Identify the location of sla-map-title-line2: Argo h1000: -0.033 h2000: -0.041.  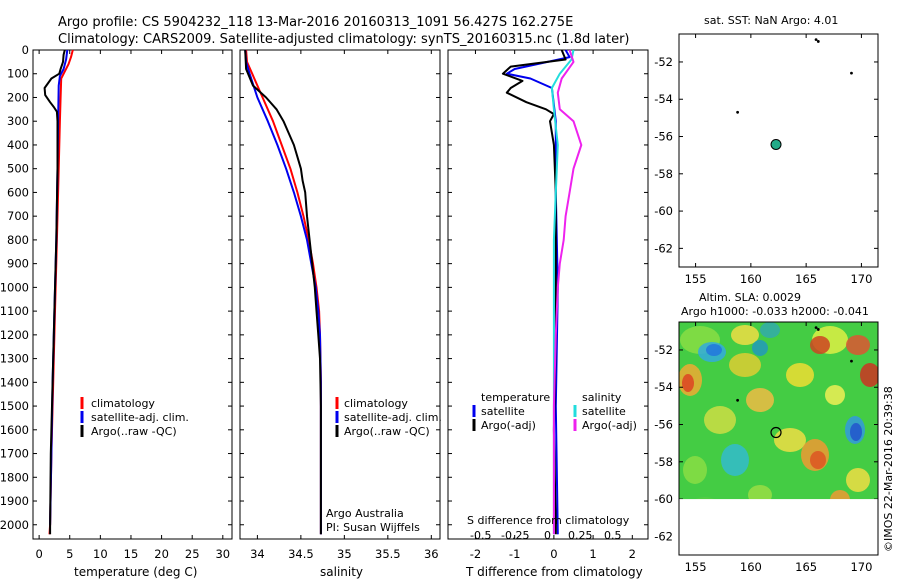
(775, 311).